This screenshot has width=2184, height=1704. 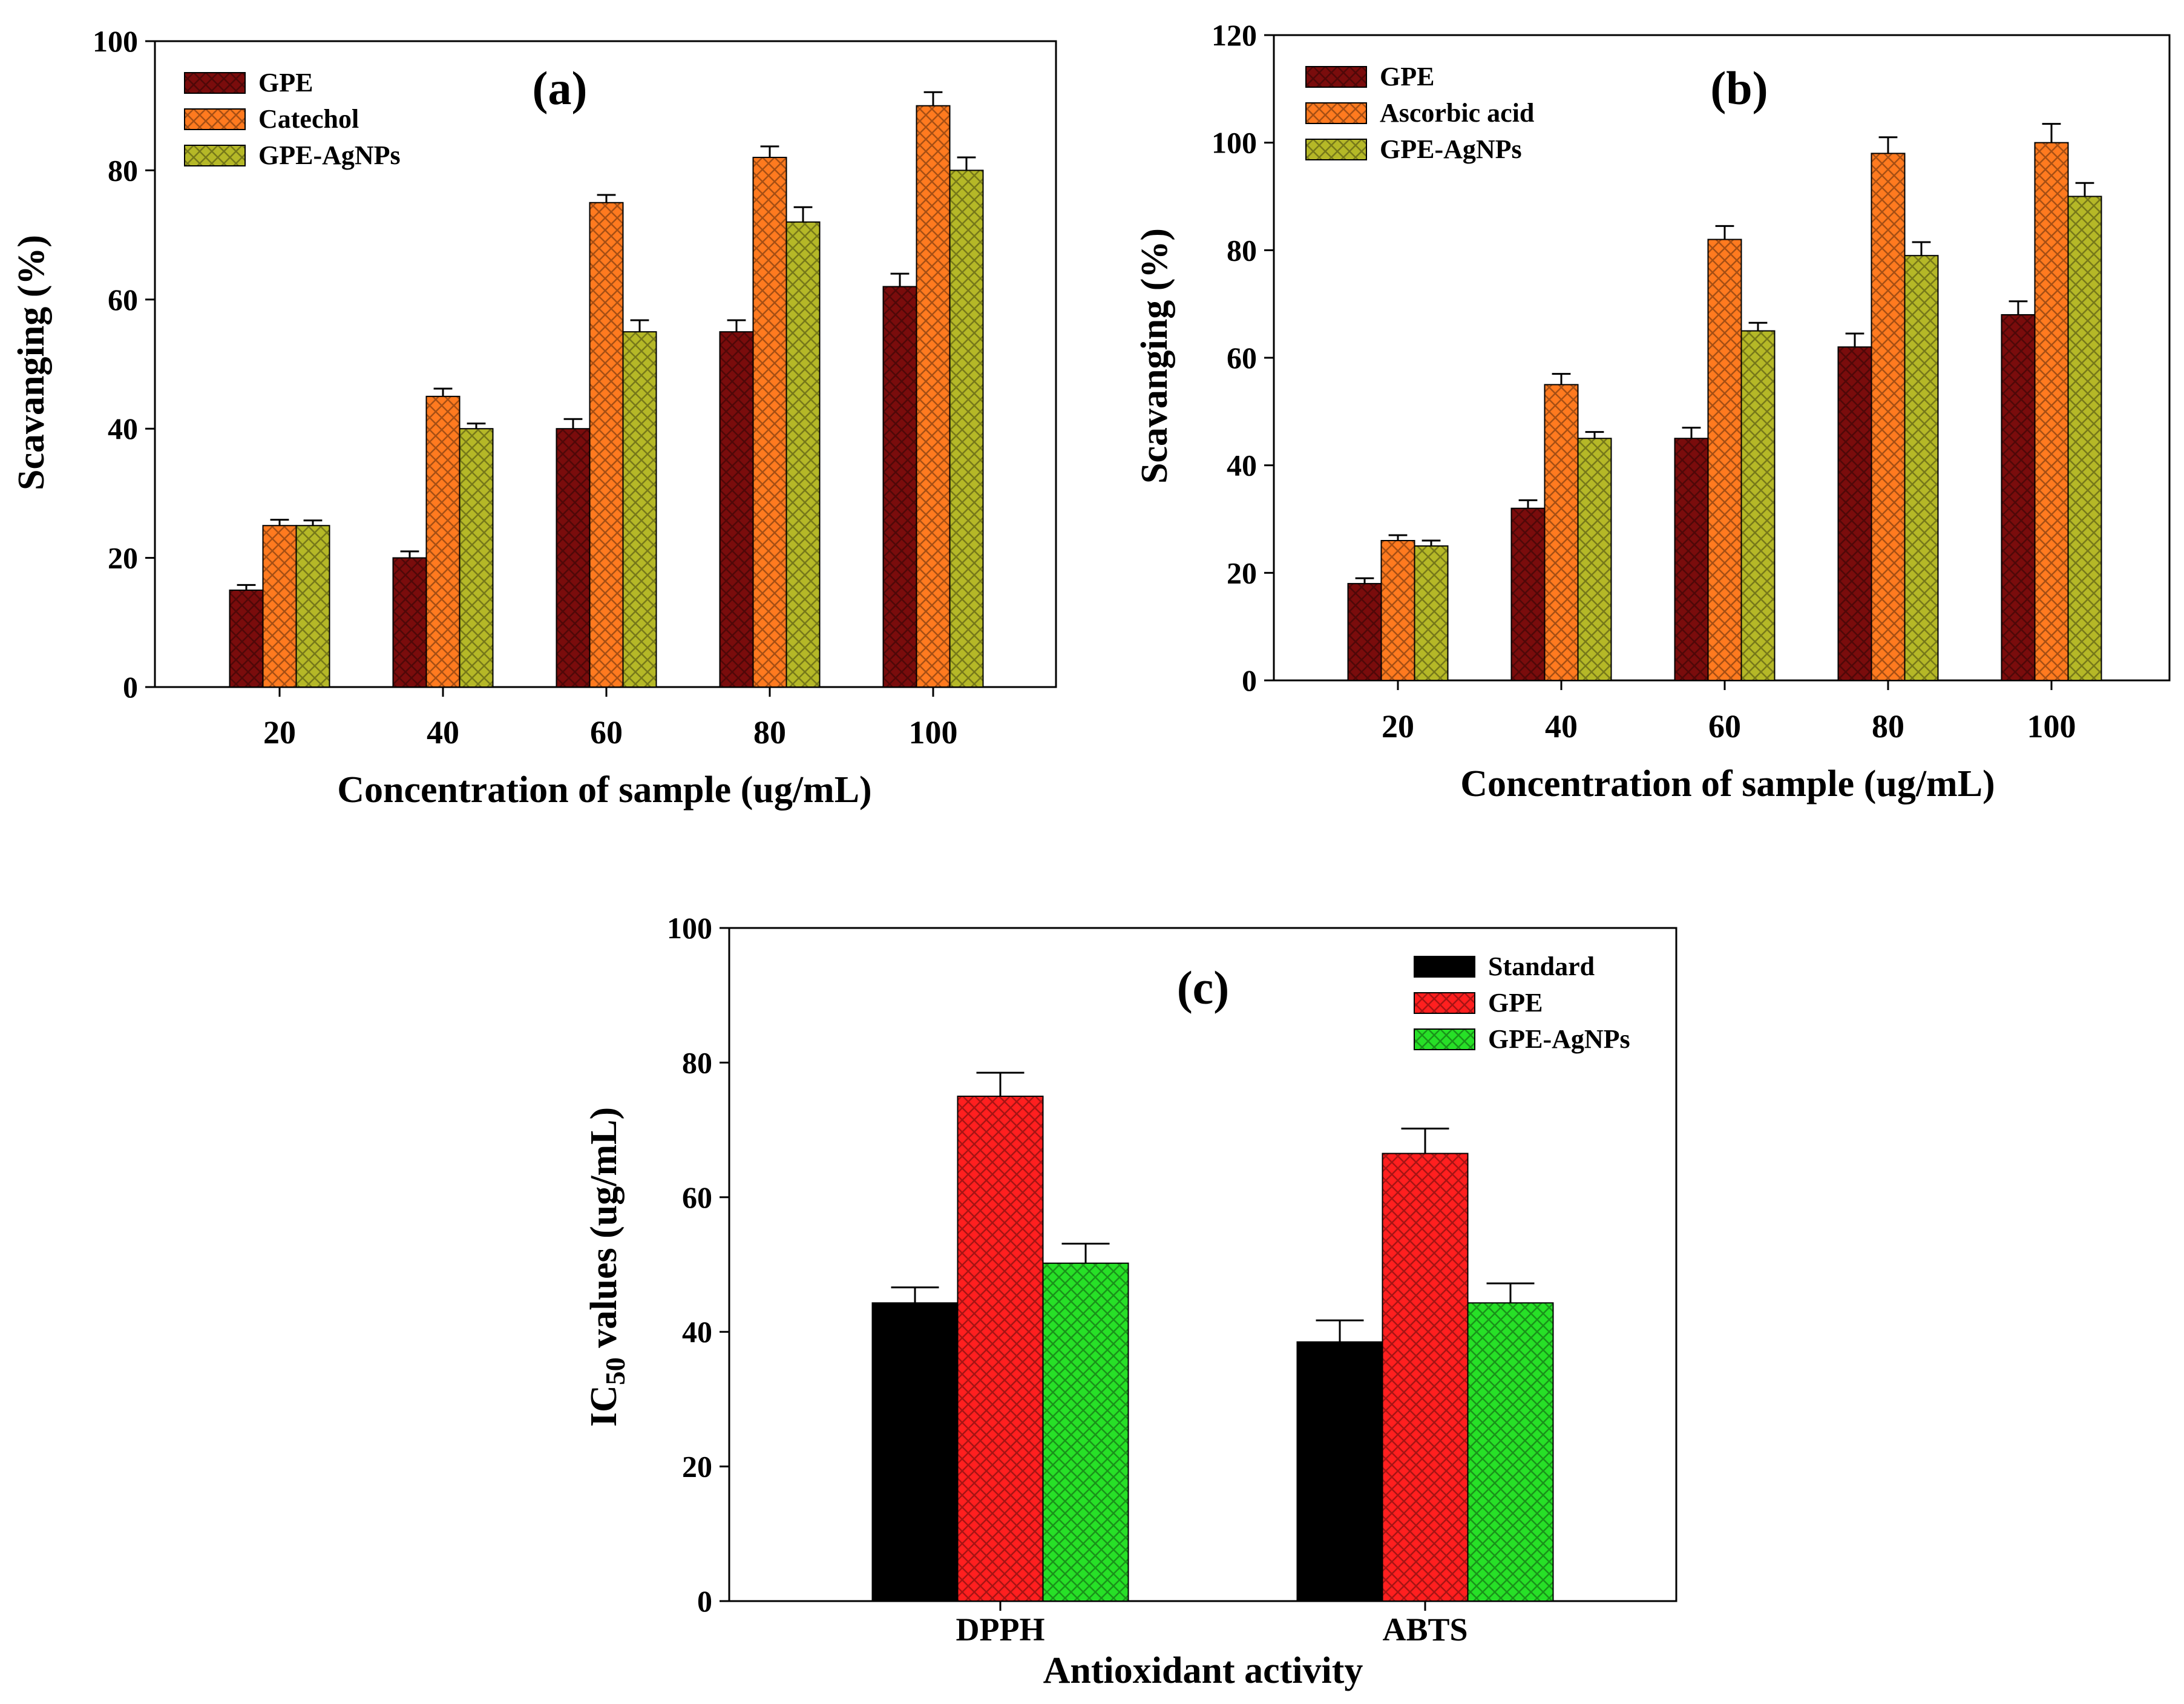 I want to click on panel-a-y-tick-label: 80, so click(x=123, y=170).